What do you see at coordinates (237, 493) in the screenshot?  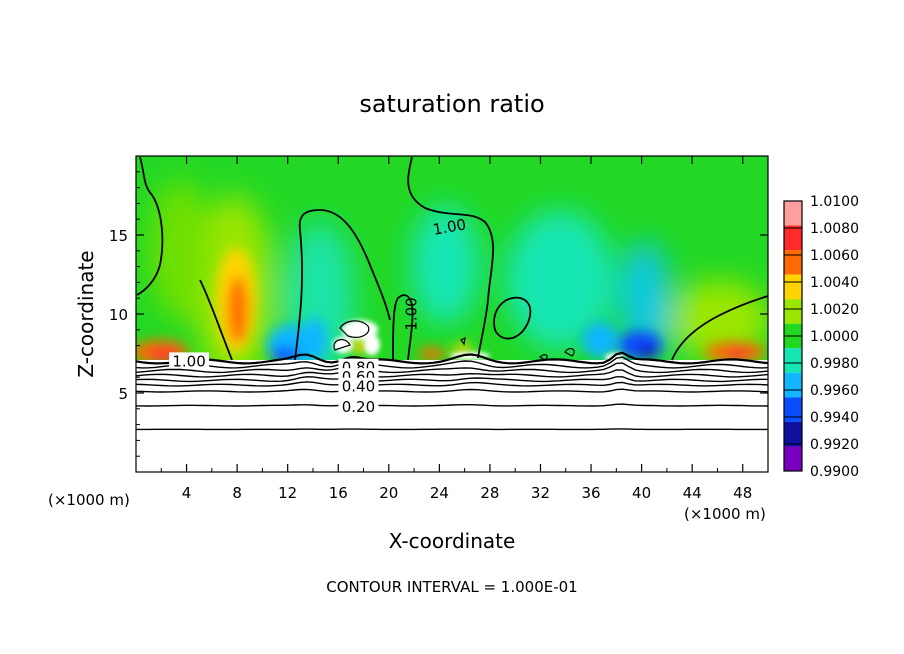 I see `x-tick-label: 8` at bounding box center [237, 493].